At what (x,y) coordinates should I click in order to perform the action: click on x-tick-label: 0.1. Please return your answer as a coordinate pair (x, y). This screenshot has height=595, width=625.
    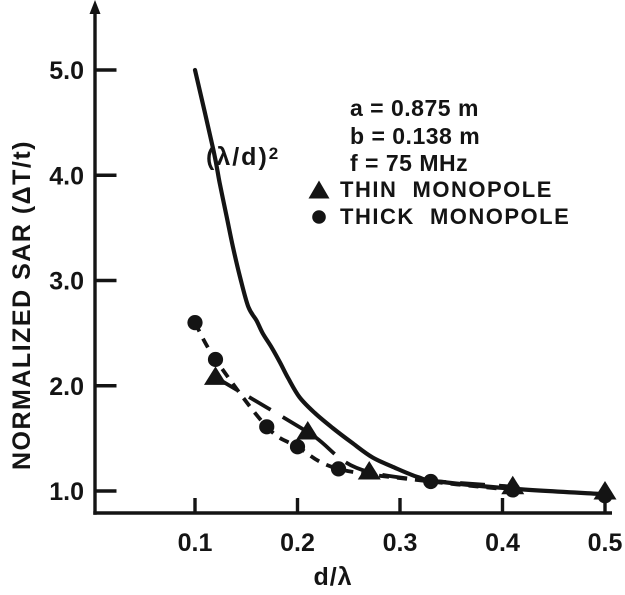
    Looking at the image, I should click on (195, 543).